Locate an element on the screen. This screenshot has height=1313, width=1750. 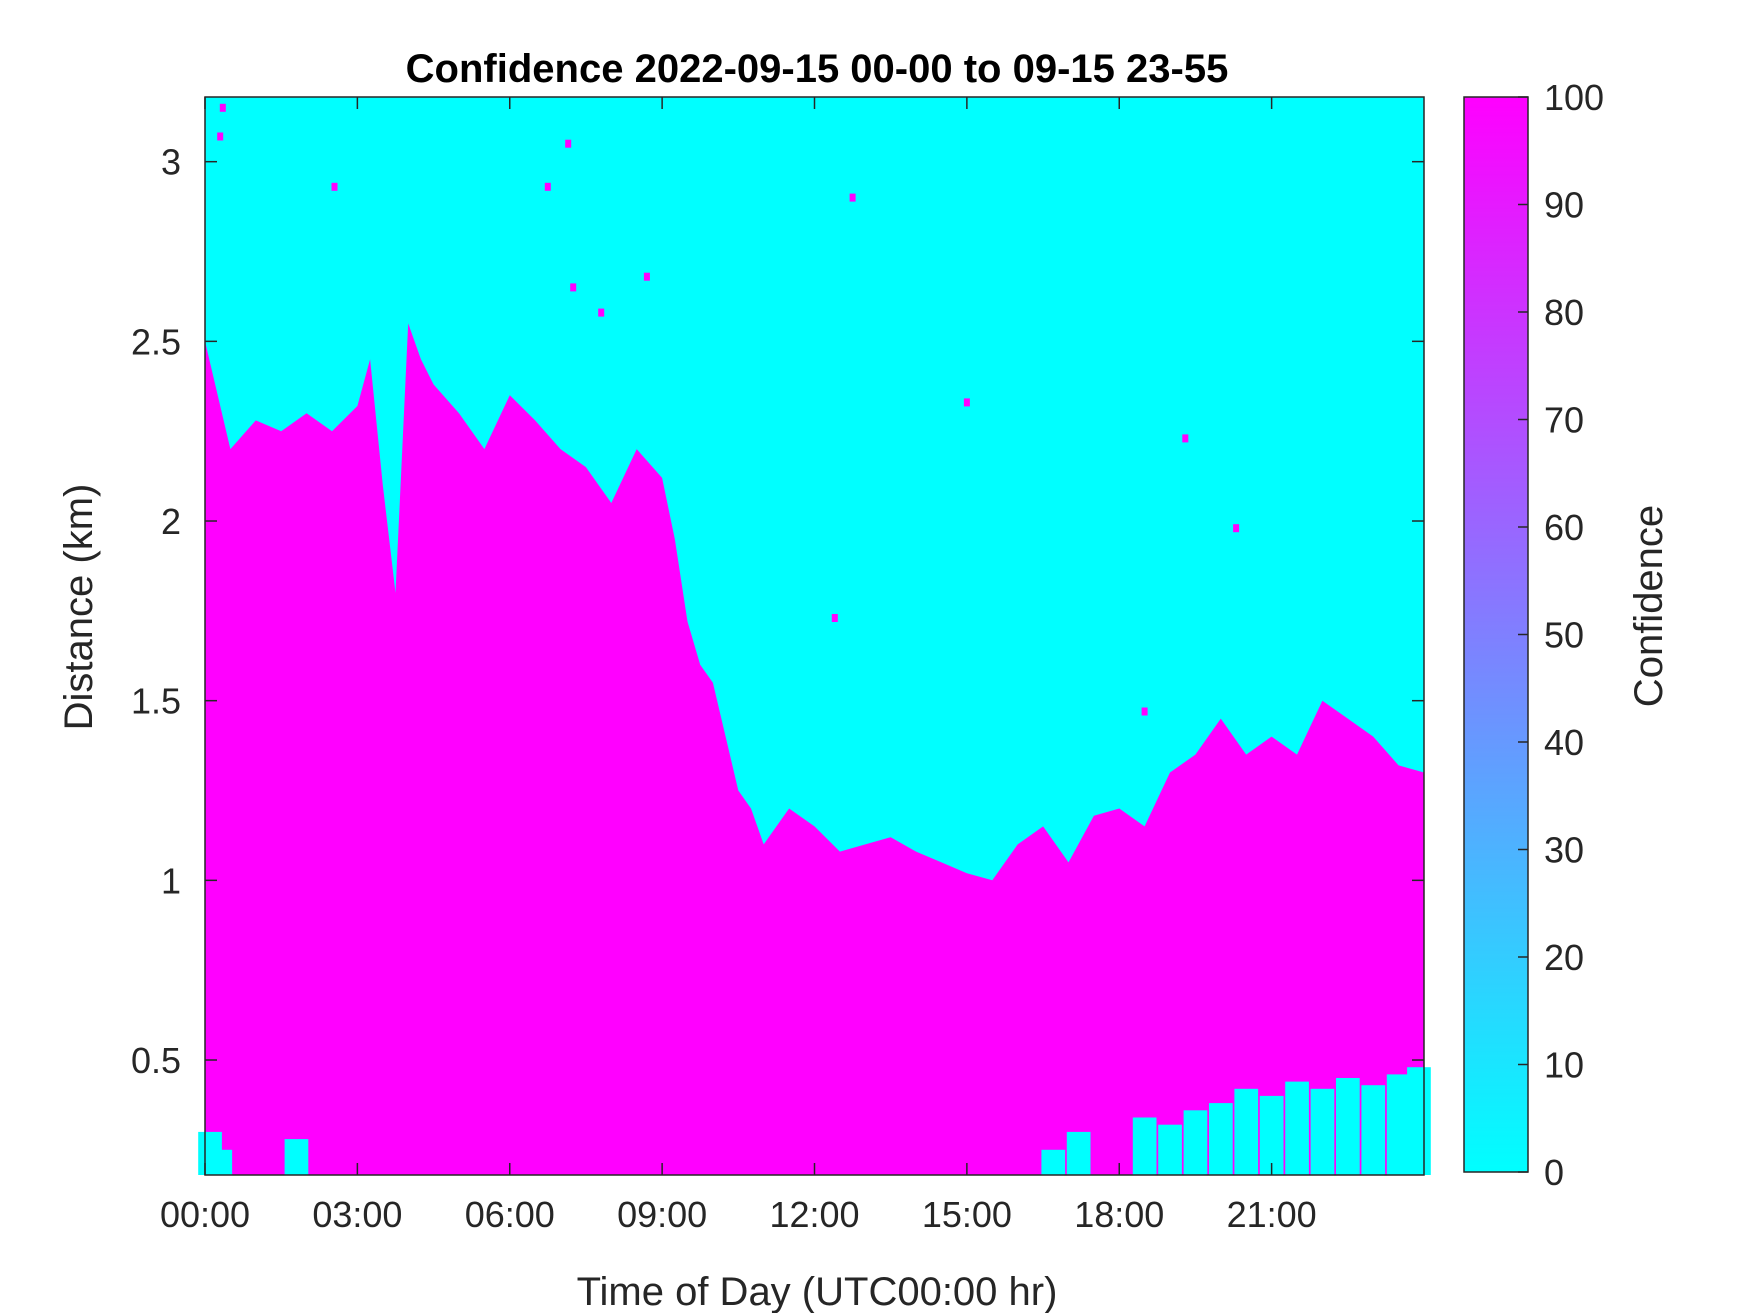
colorbar-tick-label: 30 is located at coordinates (1564, 850).